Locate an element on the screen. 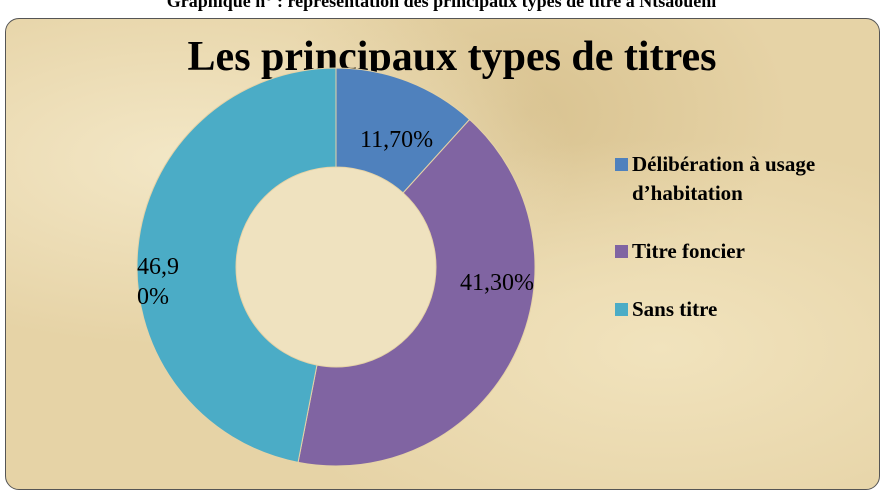 The image size is (883, 492). legend-entry: Délibération à usage d’habitation is located at coordinates (745, 179).